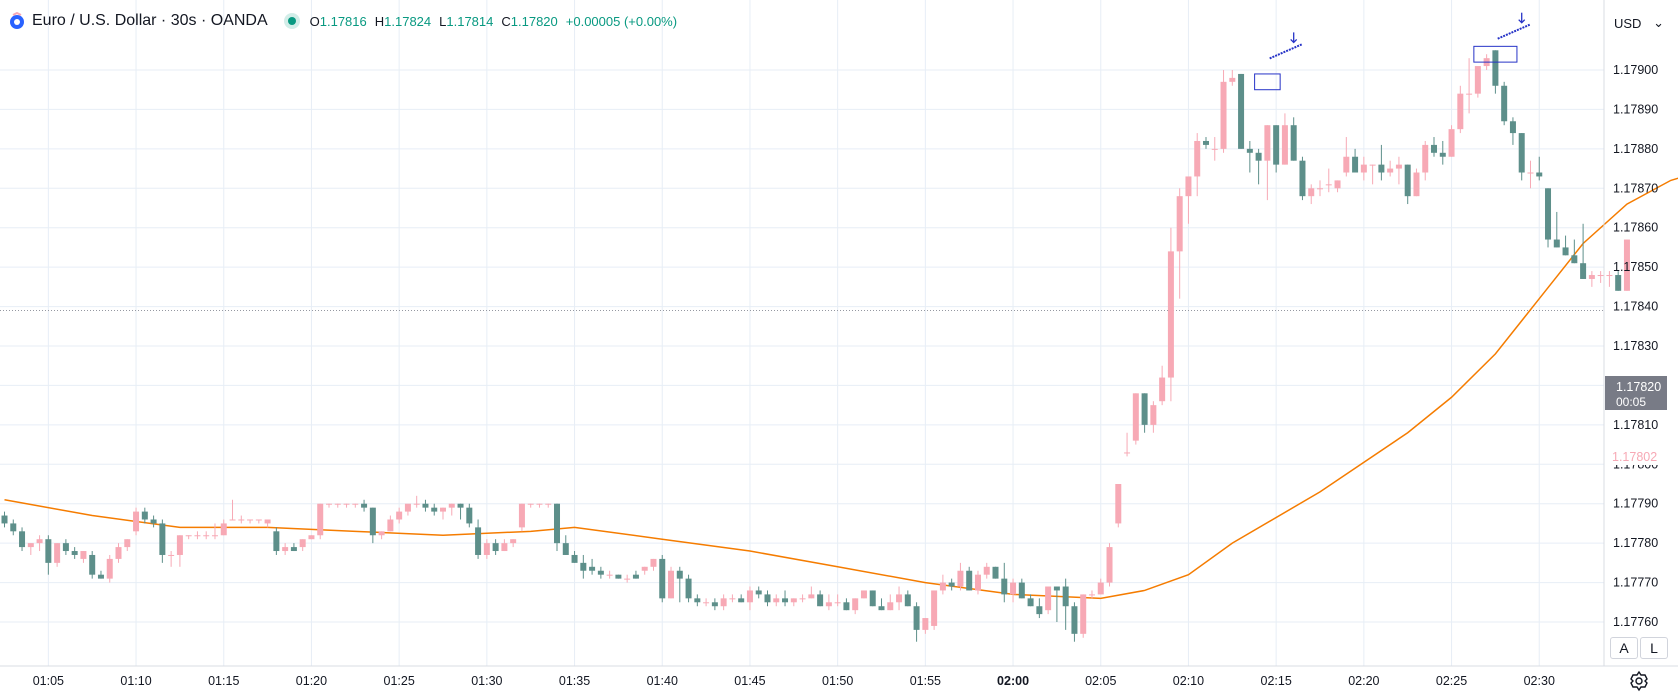  Describe the element at coordinates (379, 21) in the screenshot. I see `high-label: H` at that location.